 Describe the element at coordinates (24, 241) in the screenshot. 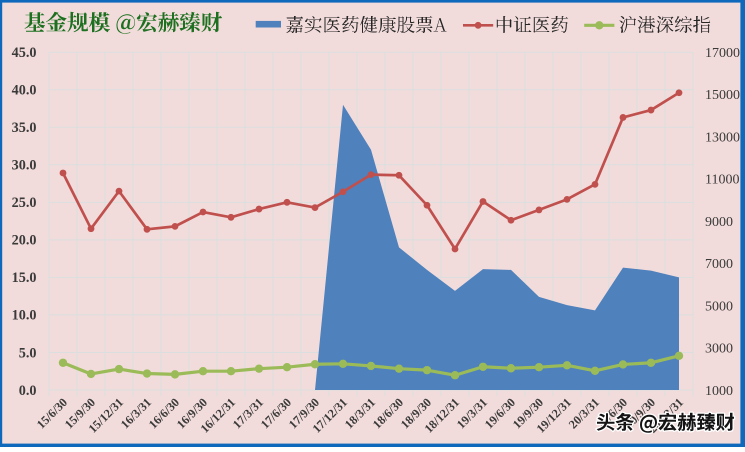

I see `y-left-label: 20.0` at that location.